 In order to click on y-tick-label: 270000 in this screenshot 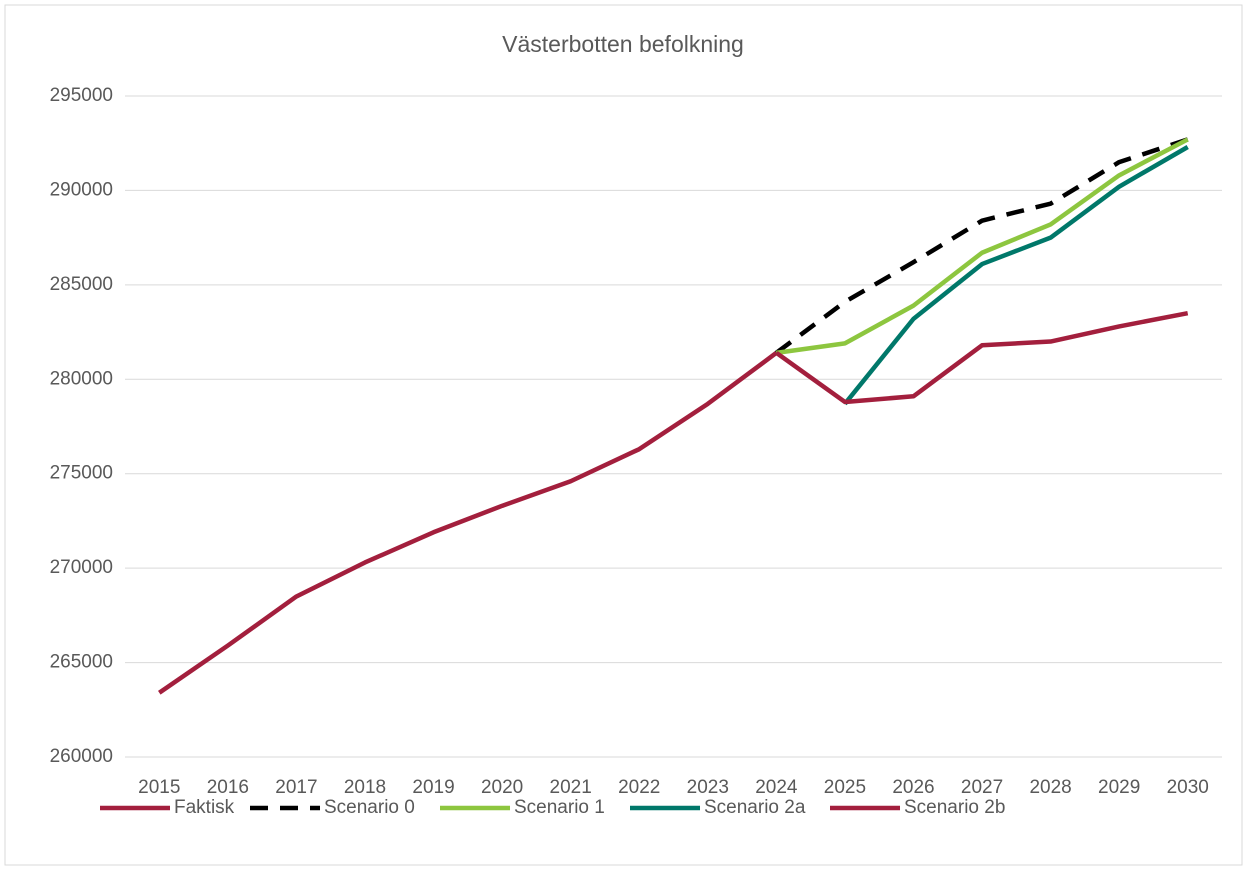, I will do `click(81, 567)`.